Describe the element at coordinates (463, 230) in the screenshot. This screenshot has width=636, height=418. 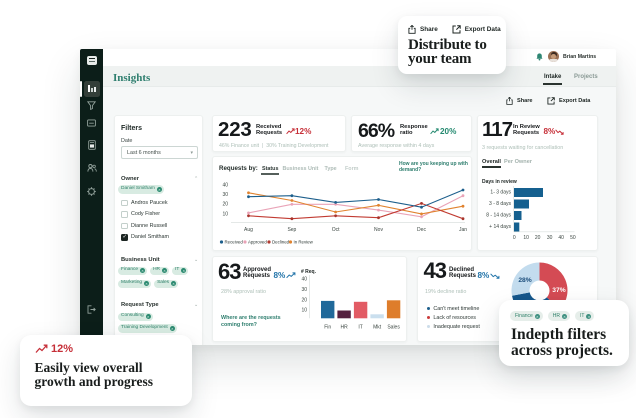
I see `svg-text: Jan` at that location.